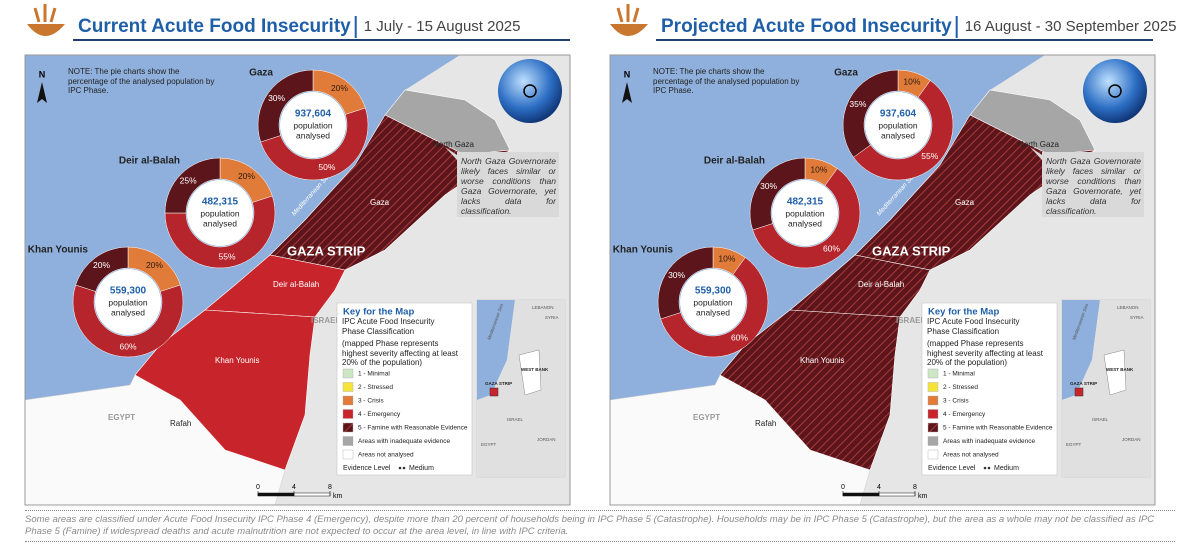 This screenshot has height=549, width=1200. Describe the element at coordinates (1120, 369) in the screenshot. I see `inset-label: WEST BANK` at that location.